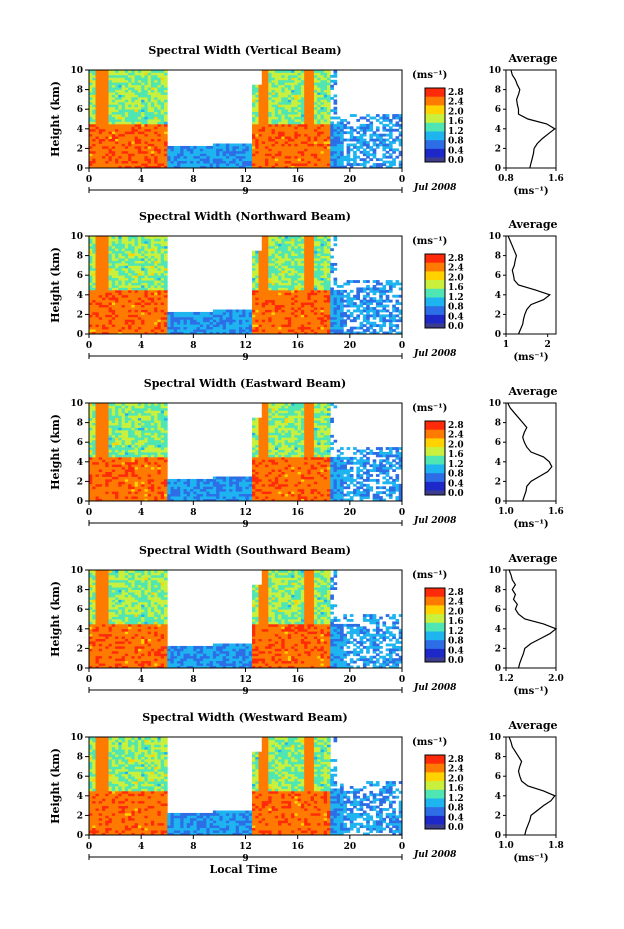 The image size is (624, 929). What do you see at coordinates (435, 145) in the screenshot?
I see `colorbar-swatch` at bounding box center [435, 145].